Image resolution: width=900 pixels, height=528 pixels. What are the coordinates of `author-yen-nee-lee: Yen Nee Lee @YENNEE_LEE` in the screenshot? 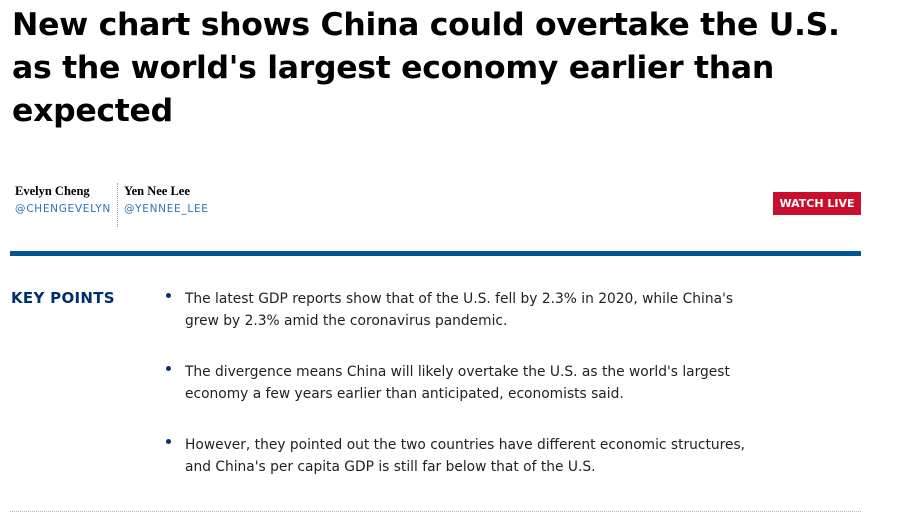 It's located at (165, 205).